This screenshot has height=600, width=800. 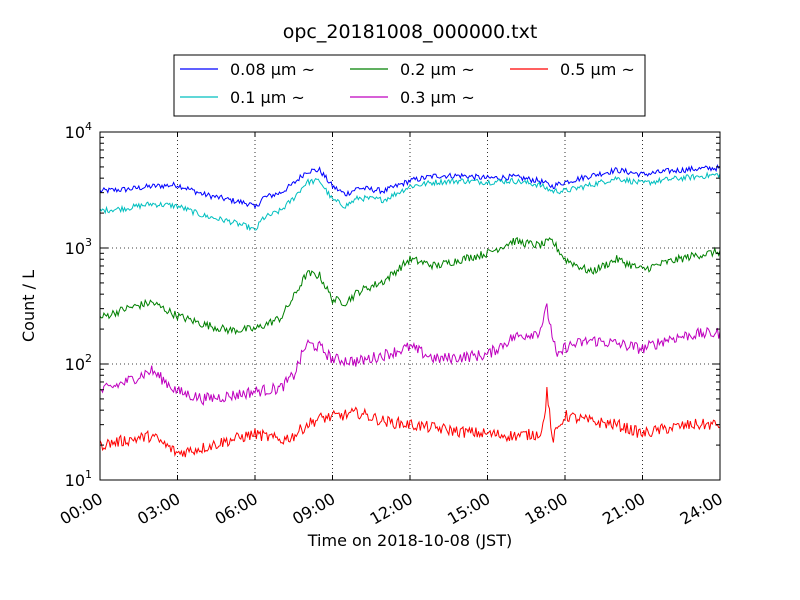 What do you see at coordinates (437, 69) in the screenshot?
I see `legend-label: 0.2 μm ~` at bounding box center [437, 69].